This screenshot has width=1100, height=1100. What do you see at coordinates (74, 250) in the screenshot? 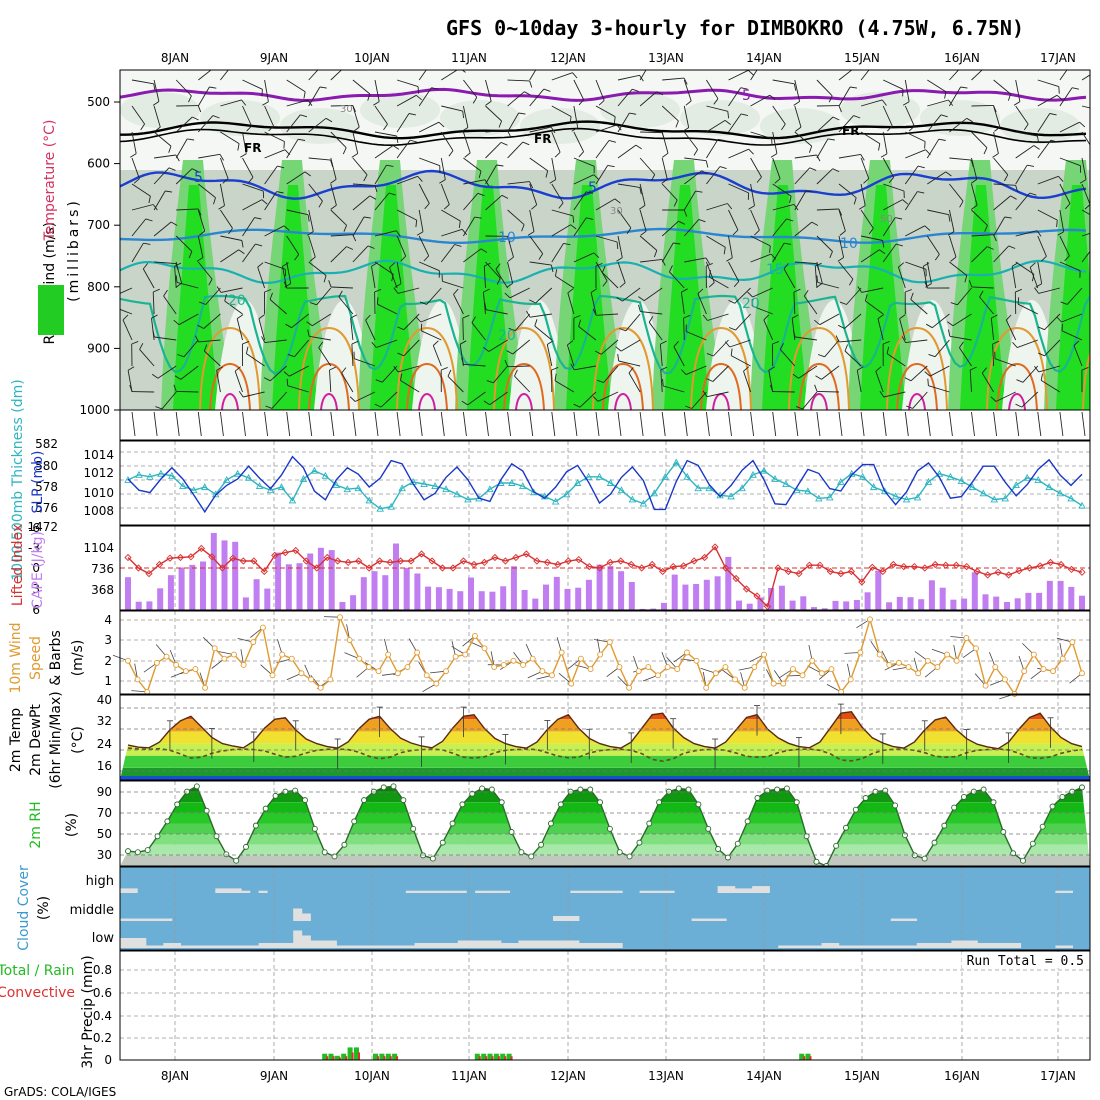
I see `pressure-unit-label-group: (millibars)` at bounding box center [74, 250].